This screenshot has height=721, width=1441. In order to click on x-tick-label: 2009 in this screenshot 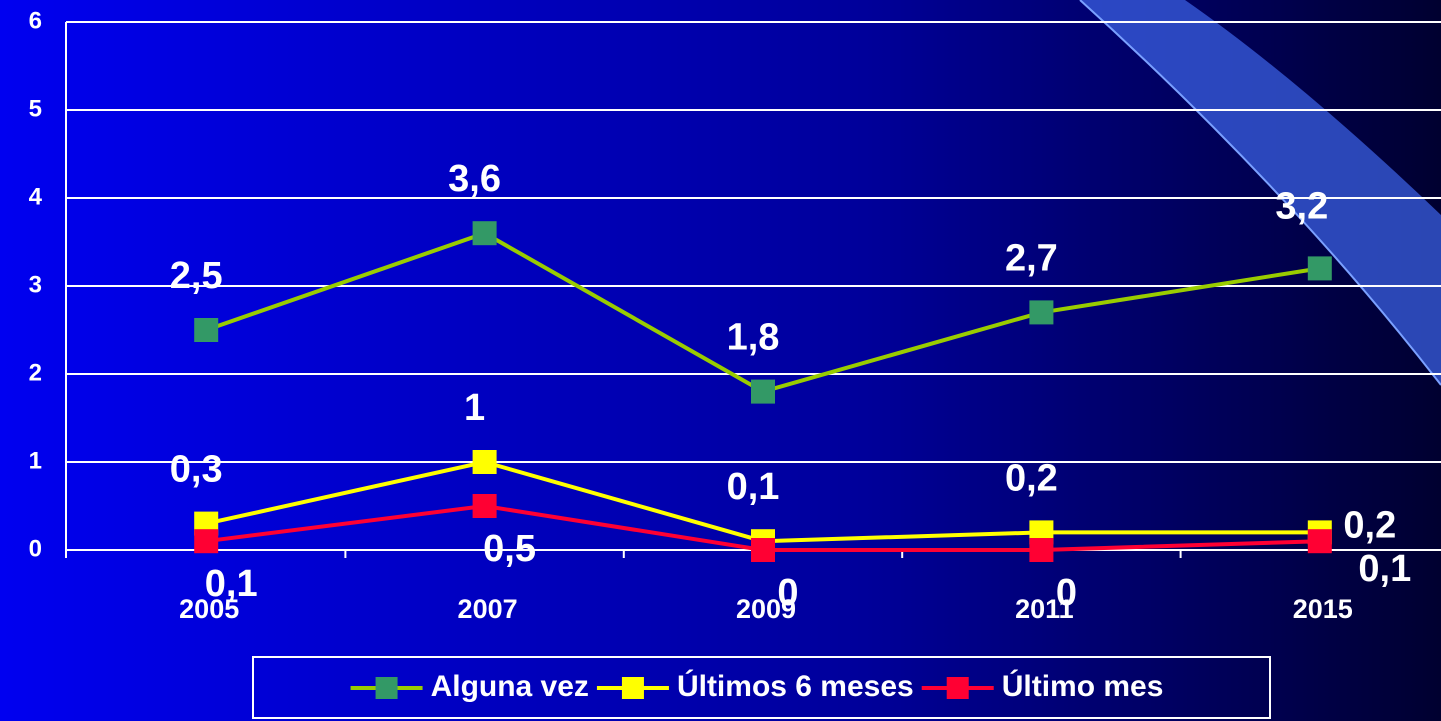, I will do `click(766, 609)`.